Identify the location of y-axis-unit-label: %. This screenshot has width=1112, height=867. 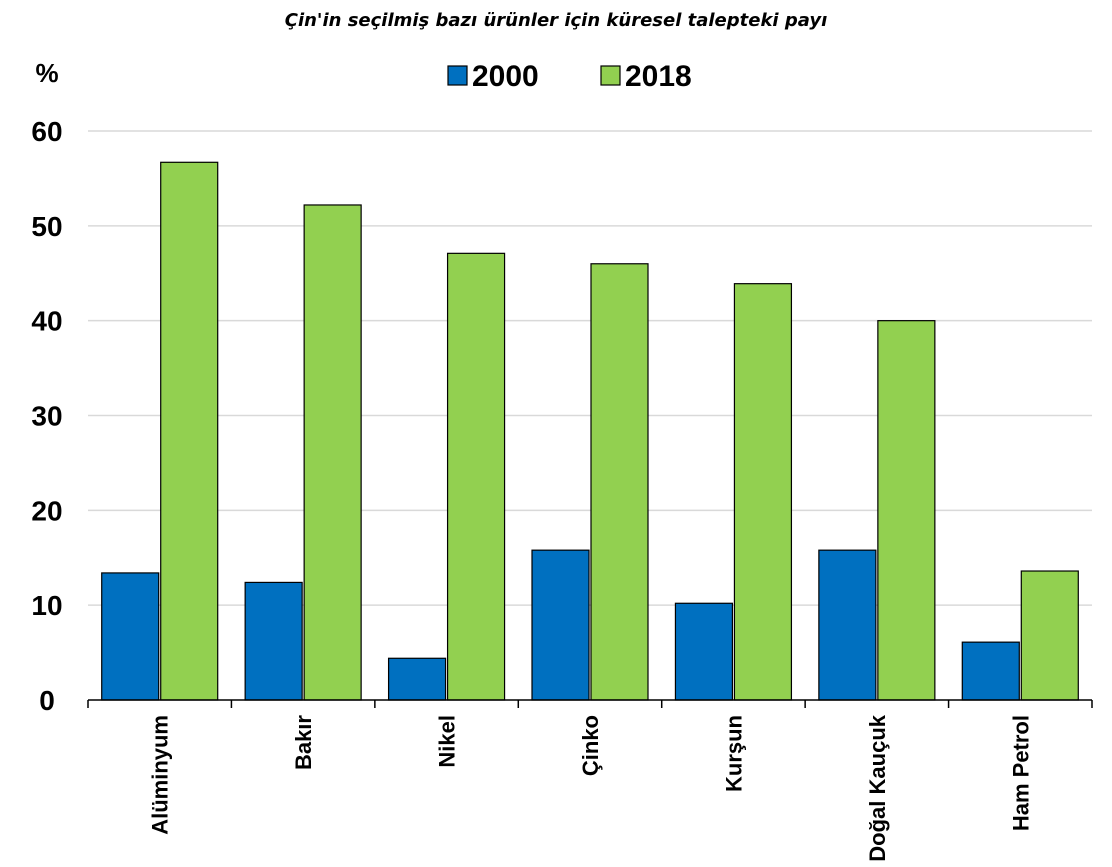
(46, 73).